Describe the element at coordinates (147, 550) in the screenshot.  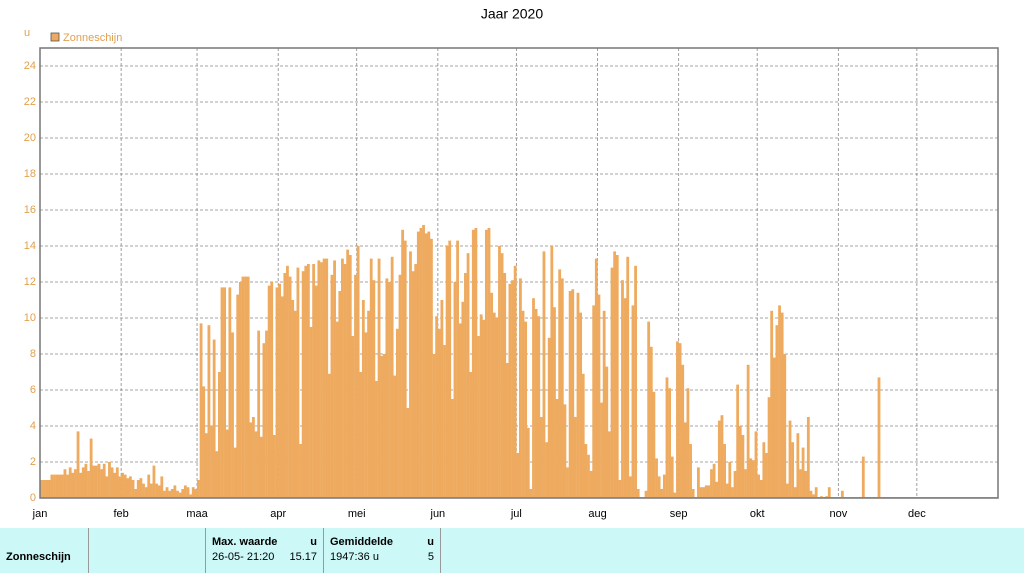
I see `blank-cell` at that location.